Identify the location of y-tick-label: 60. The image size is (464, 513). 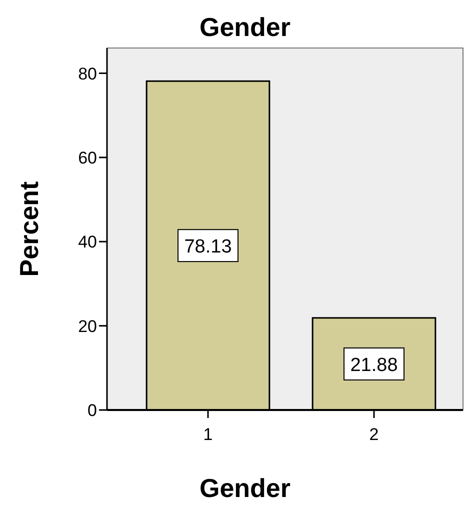
(87, 158).